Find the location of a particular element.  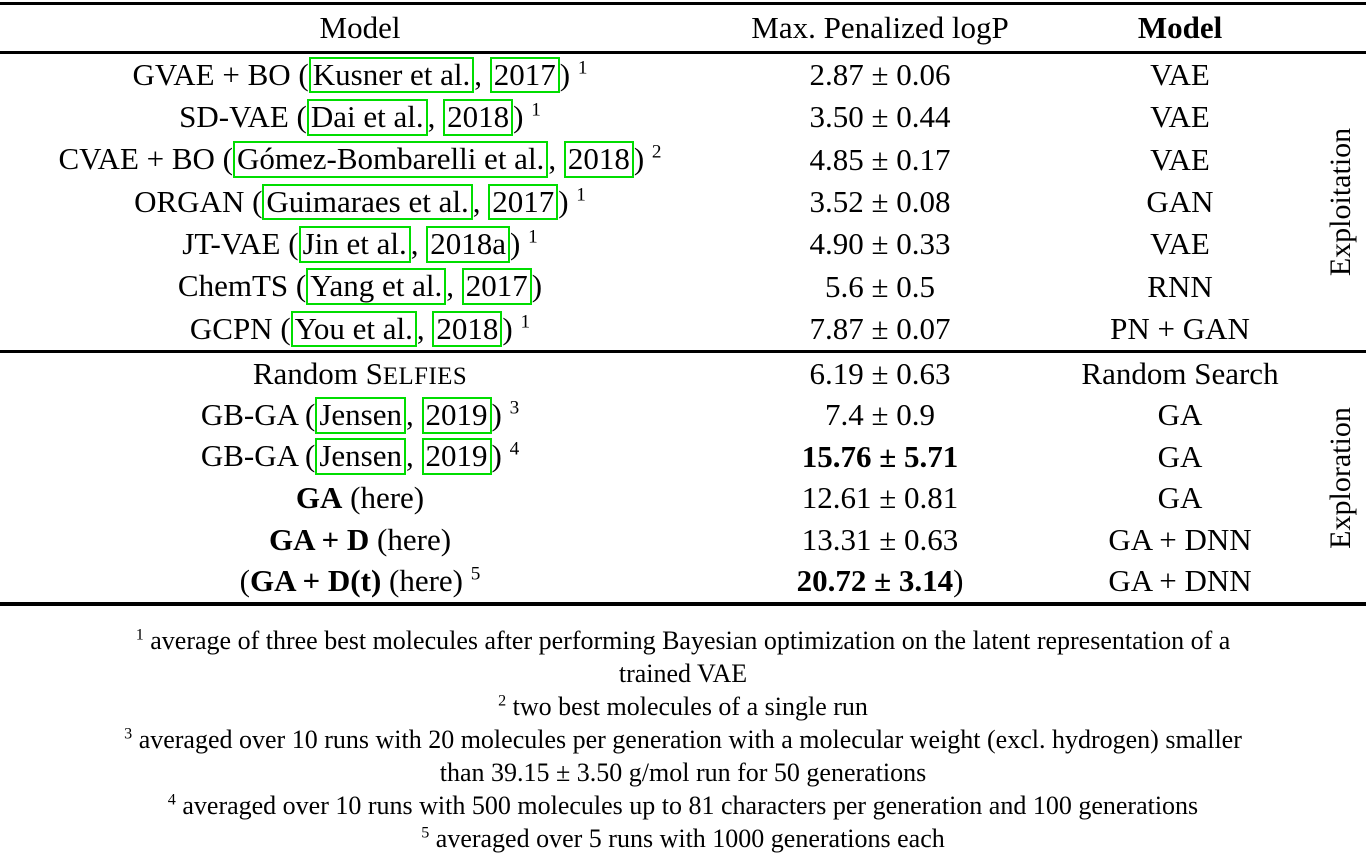

footnote: 2 two best molecules of a single run is located at coordinates (683, 706).